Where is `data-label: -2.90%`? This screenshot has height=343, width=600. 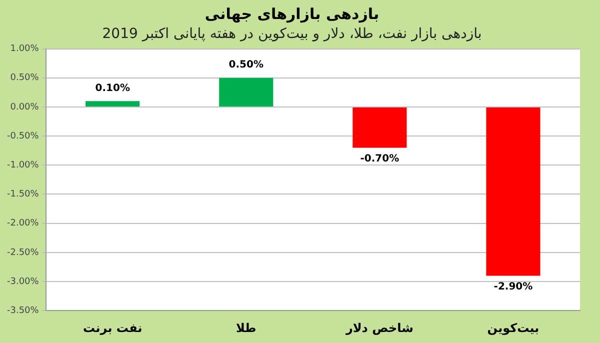
data-label: -2.90% is located at coordinates (513, 286).